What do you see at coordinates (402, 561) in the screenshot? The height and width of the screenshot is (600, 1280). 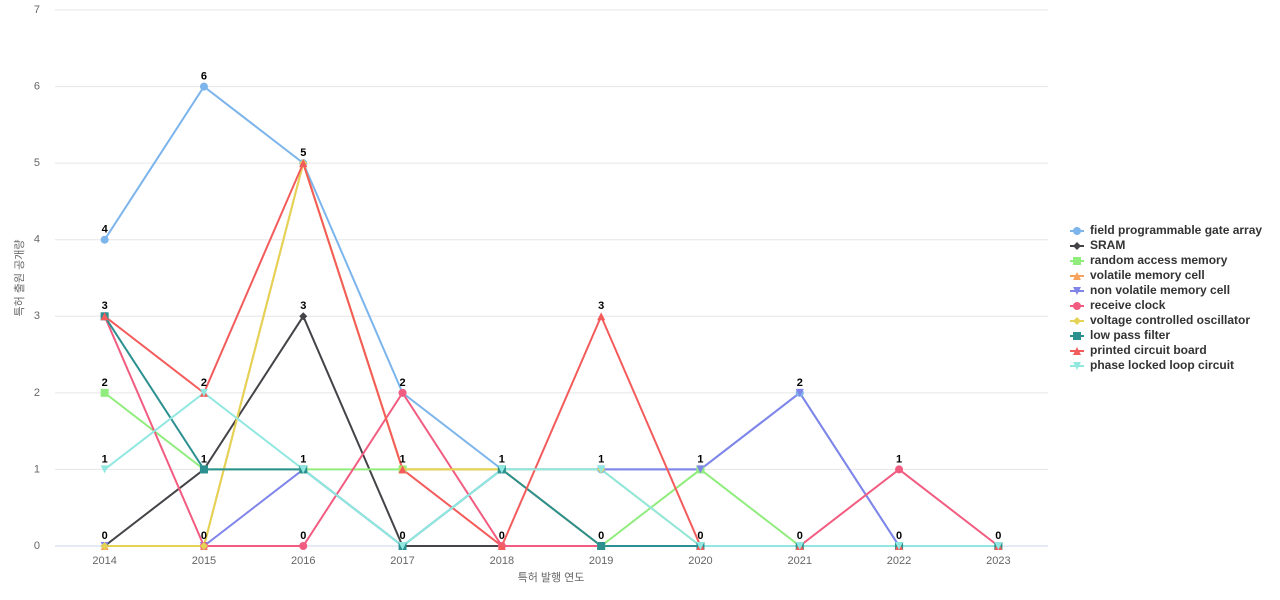 I see `x-tick-label: 2017` at bounding box center [402, 561].